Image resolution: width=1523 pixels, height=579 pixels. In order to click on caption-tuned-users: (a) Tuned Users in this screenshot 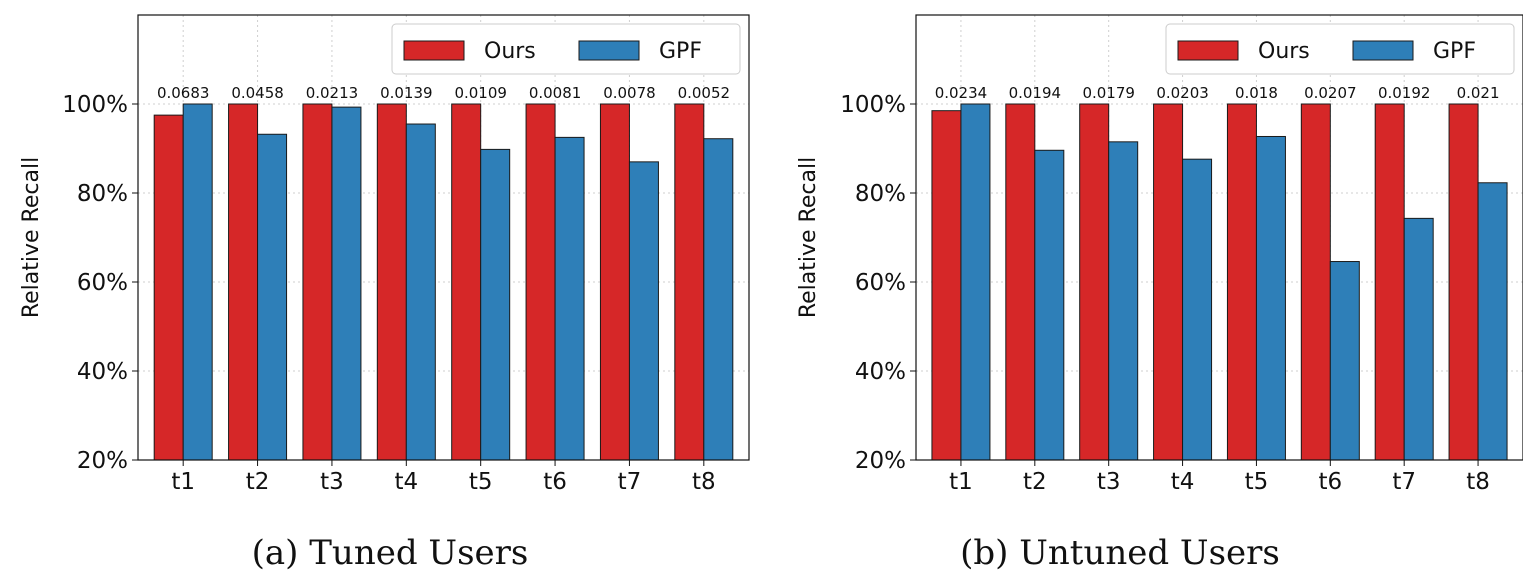, I will do `click(390, 553)`.